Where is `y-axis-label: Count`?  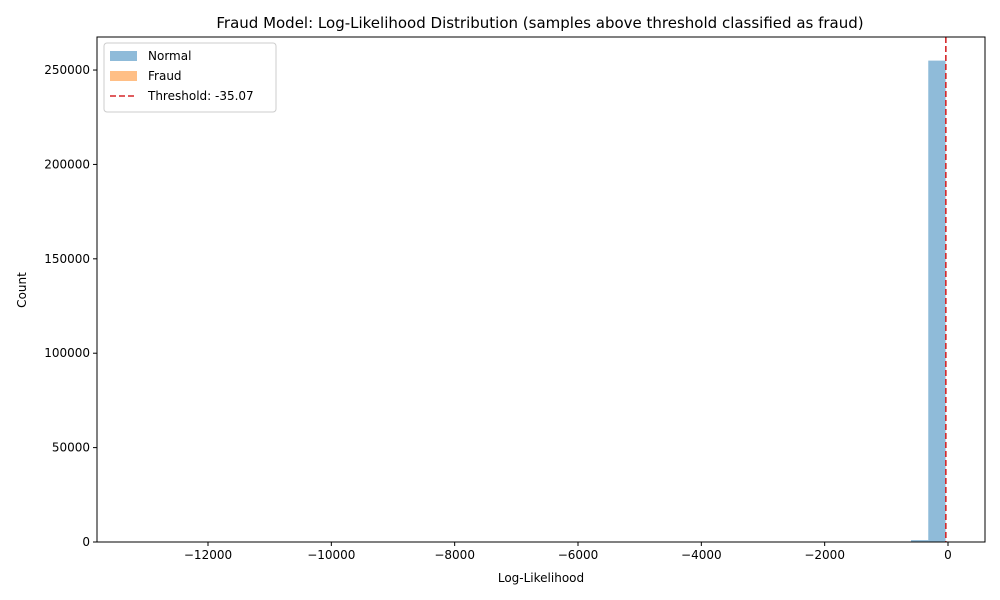 y-axis-label: Count is located at coordinates (22, 290).